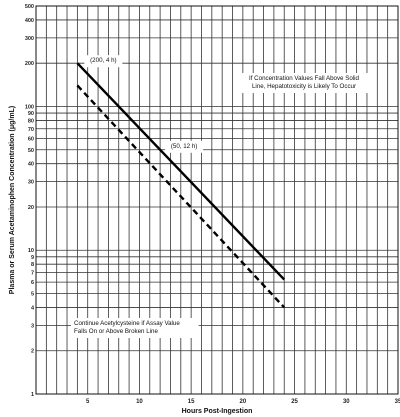  What do you see at coordinates (31, 183) in the screenshot?
I see `y-tick-label: 30` at bounding box center [31, 183].